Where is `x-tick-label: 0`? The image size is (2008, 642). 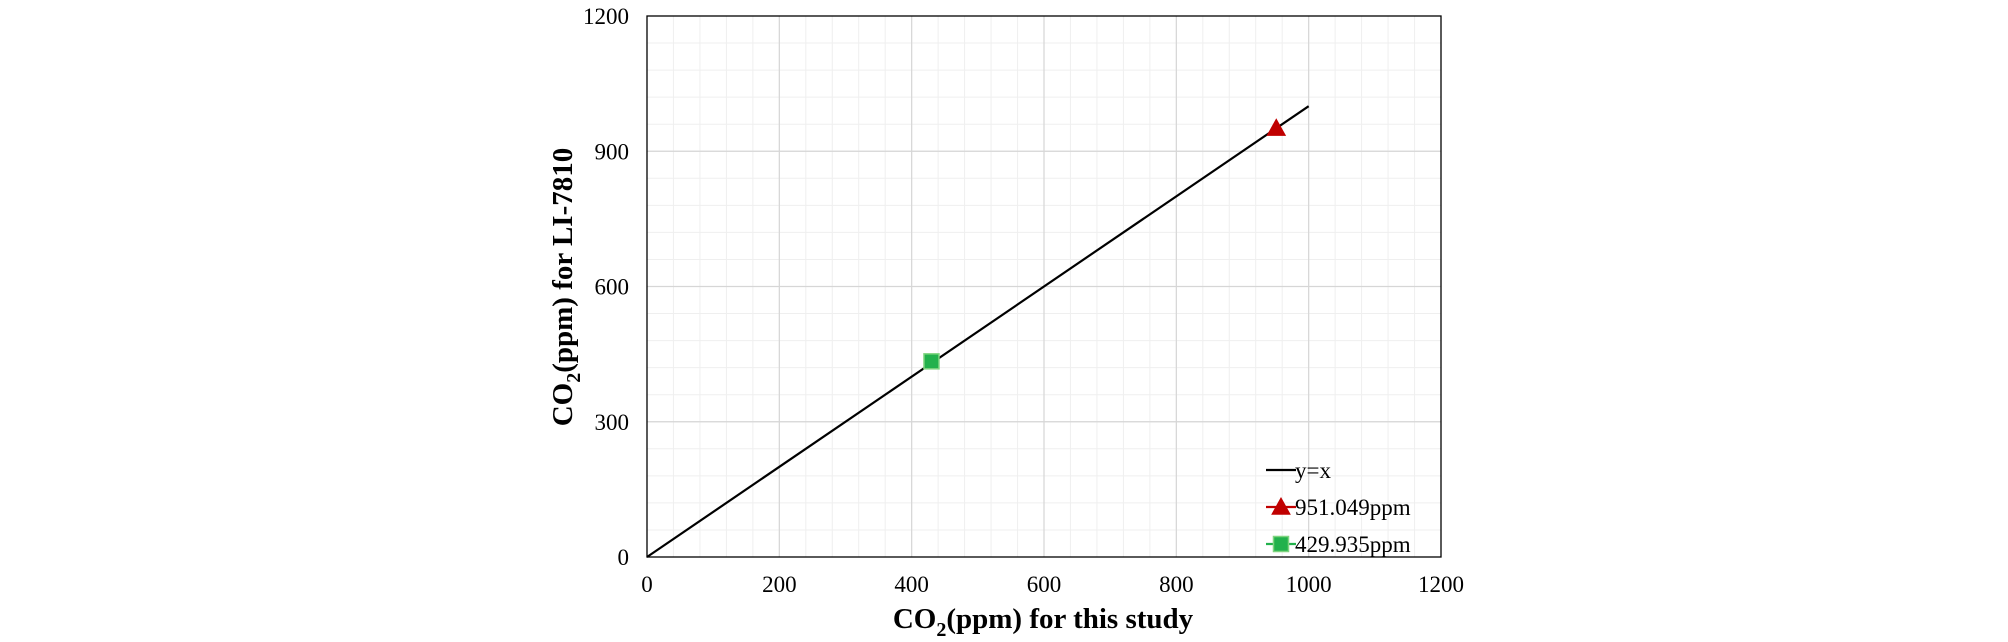
x-tick-label: 0 is located at coordinates (647, 584).